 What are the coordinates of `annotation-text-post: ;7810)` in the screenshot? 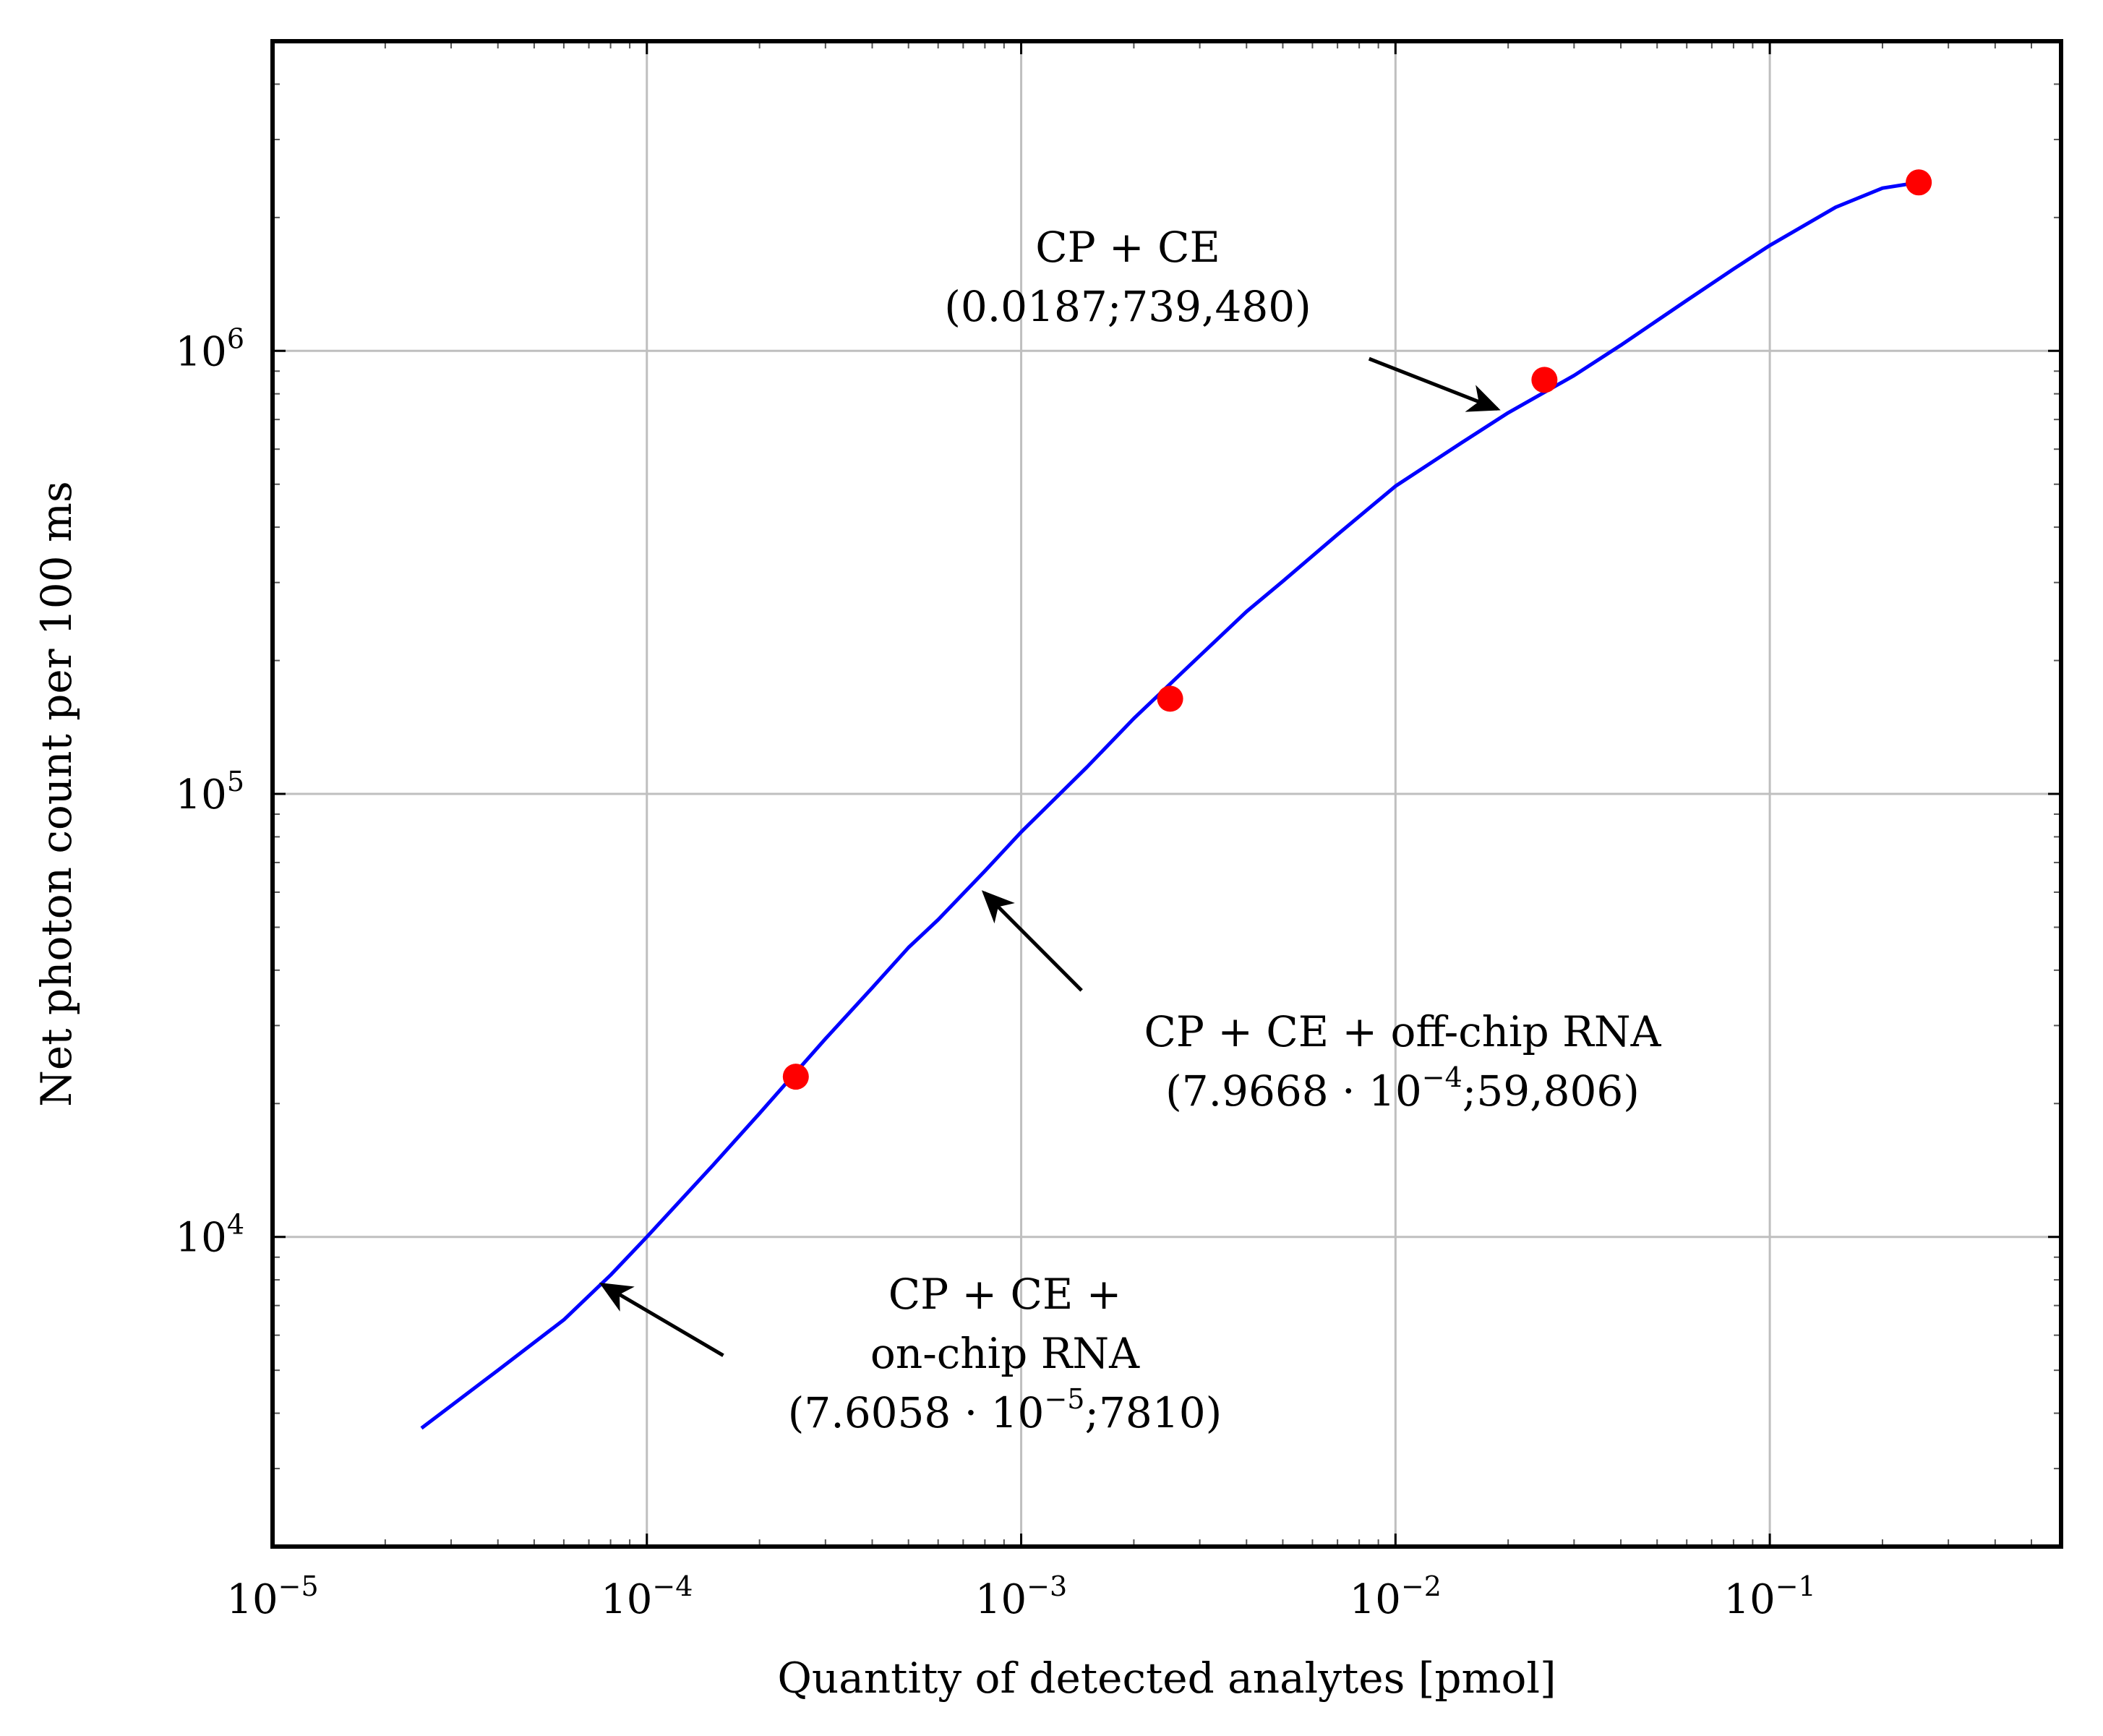 It's located at (1153, 1412).